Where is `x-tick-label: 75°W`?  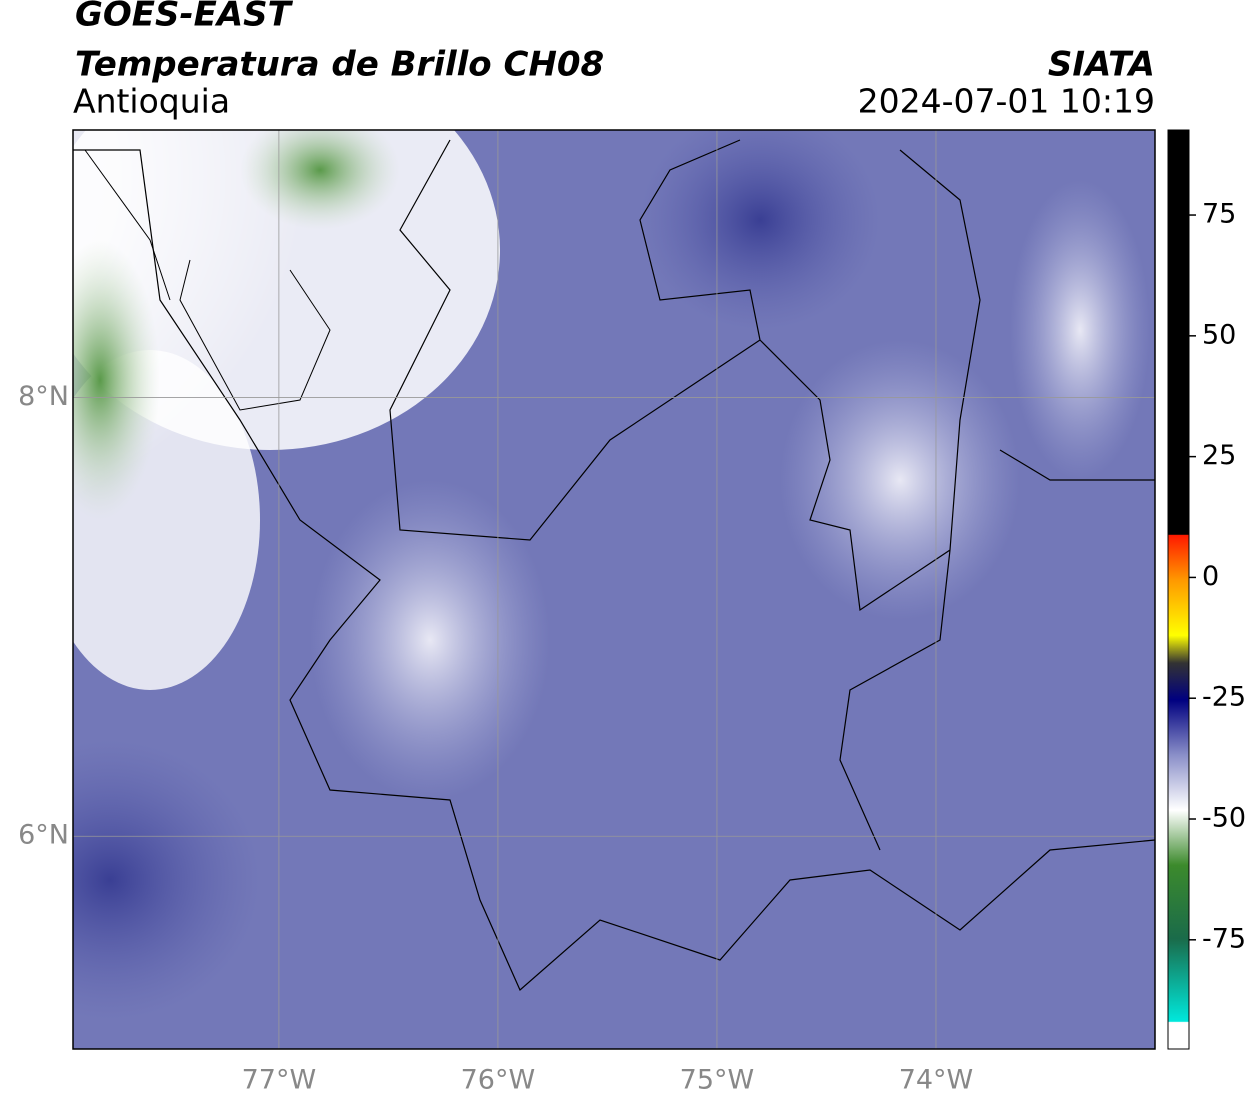
x-tick-label: 75°W is located at coordinates (717, 1080).